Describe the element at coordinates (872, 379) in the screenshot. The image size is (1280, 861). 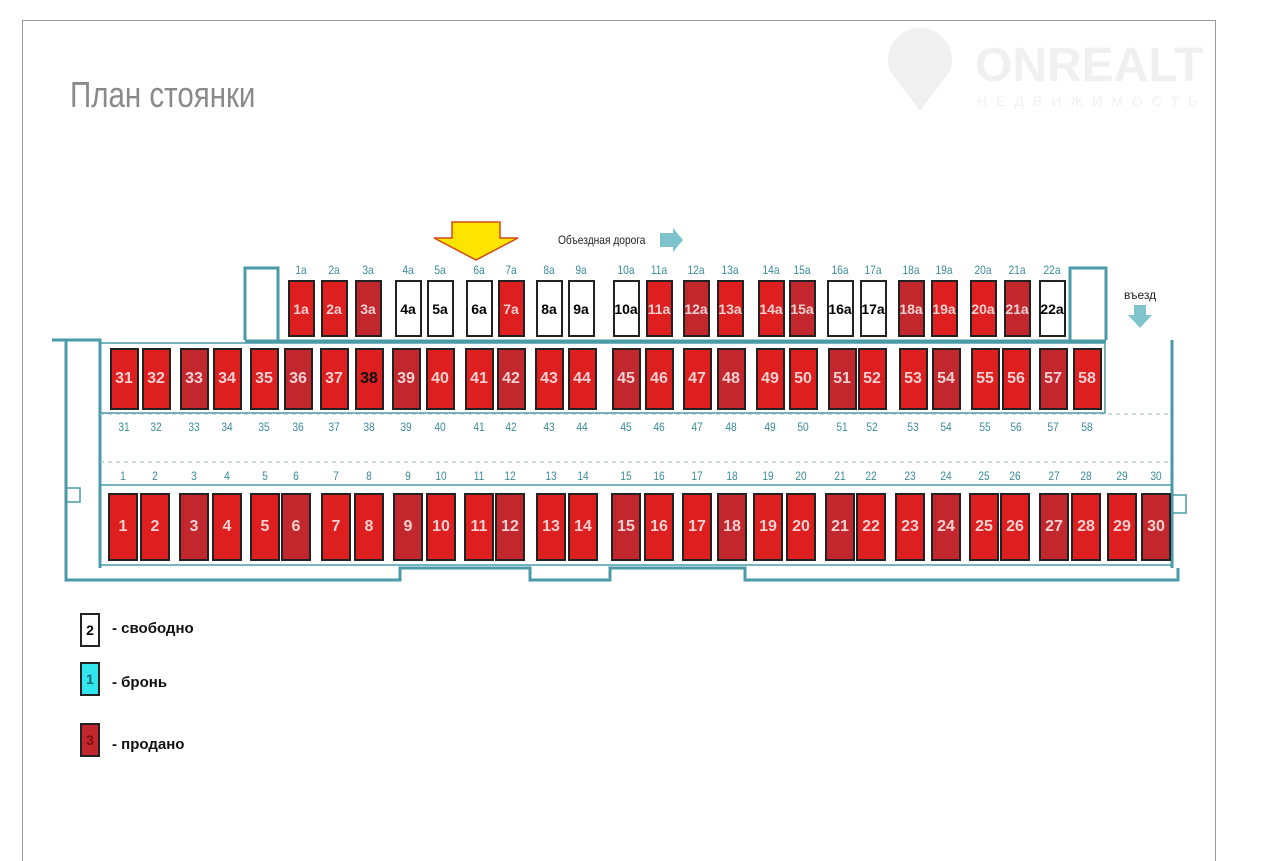
I see `parking-spot-52: 52` at that location.